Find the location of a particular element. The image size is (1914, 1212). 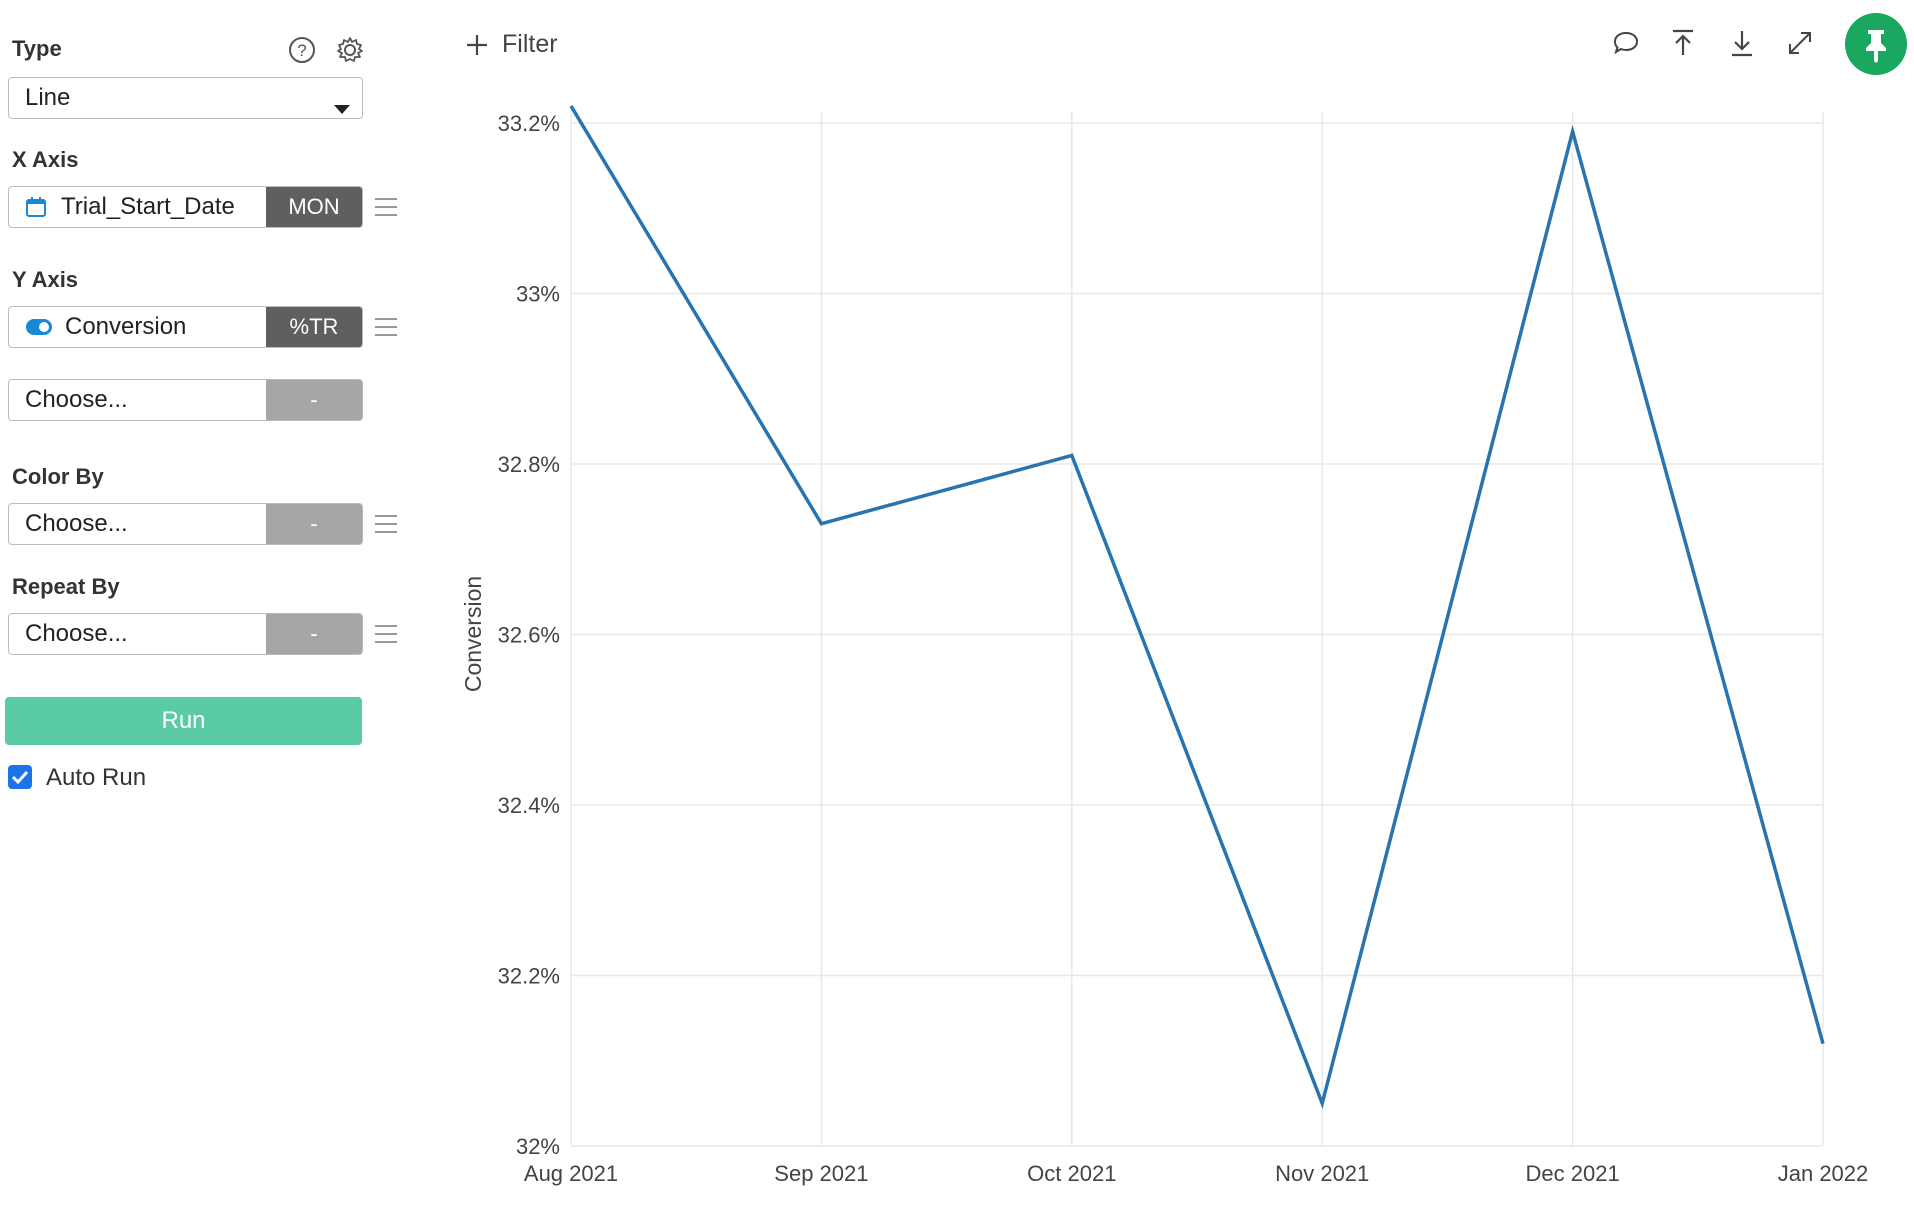

help-icon: ? is located at coordinates (302, 50).